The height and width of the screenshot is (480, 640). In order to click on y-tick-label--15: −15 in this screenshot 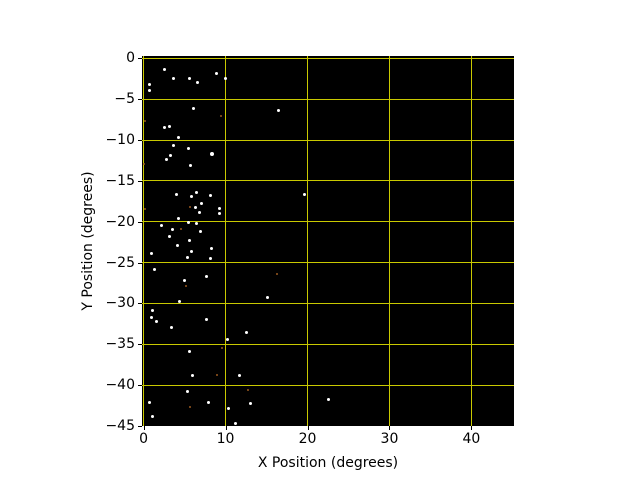, I will do `click(120, 180)`.